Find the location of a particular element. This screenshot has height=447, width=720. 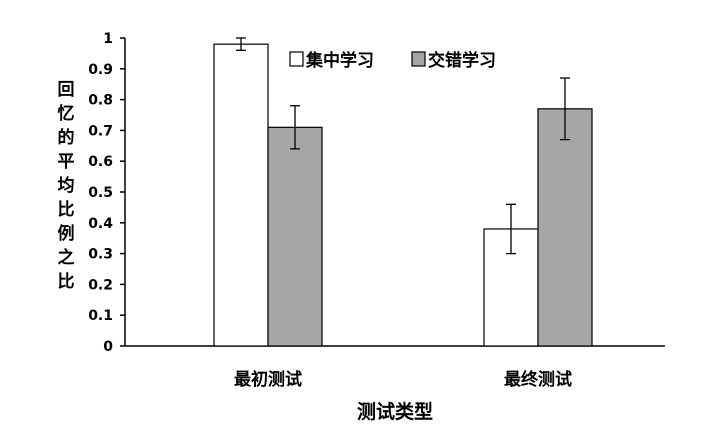

y-tick-label: 0.7 is located at coordinates (100, 131).